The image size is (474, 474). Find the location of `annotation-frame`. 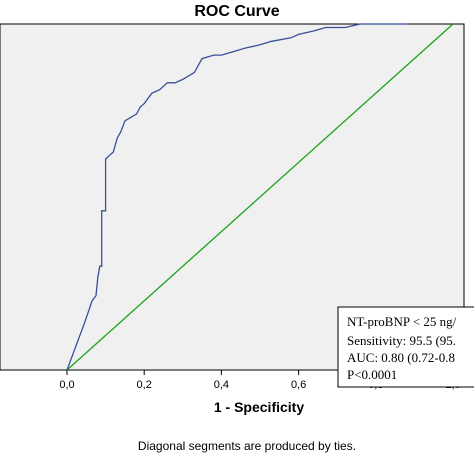

annotation-frame is located at coordinates (405, 347).